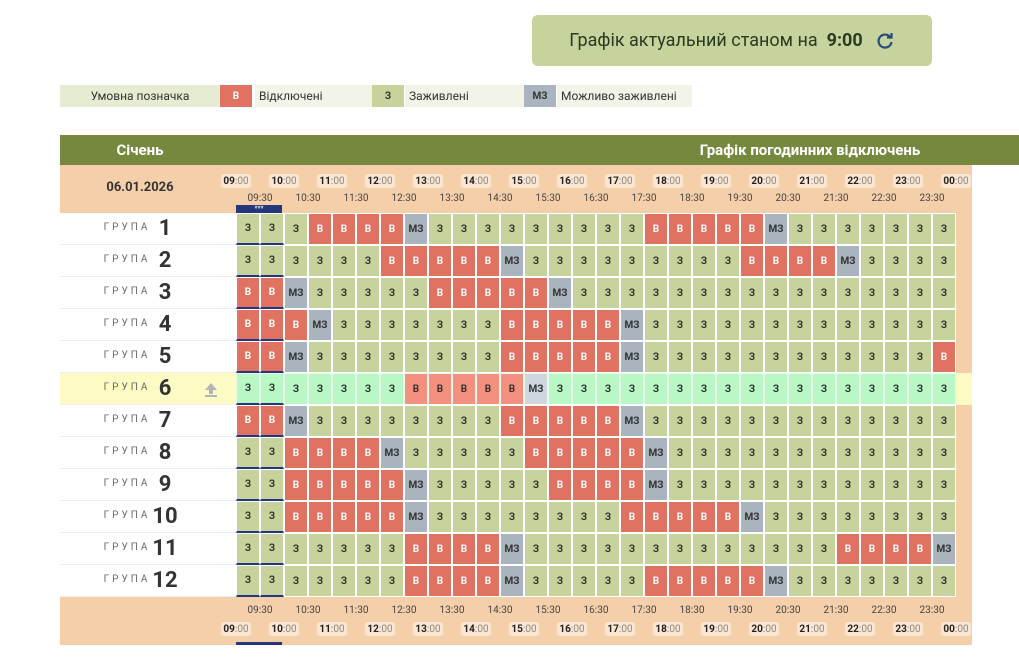 This screenshot has height=662, width=1019. I want to click on hour-label: 13:00, so click(428, 181).